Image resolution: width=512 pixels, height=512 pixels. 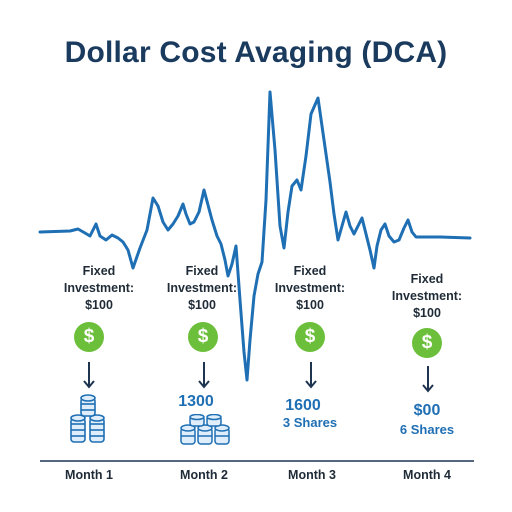 What do you see at coordinates (312, 475) in the screenshot?
I see `month-label-3: Month 3` at bounding box center [312, 475].